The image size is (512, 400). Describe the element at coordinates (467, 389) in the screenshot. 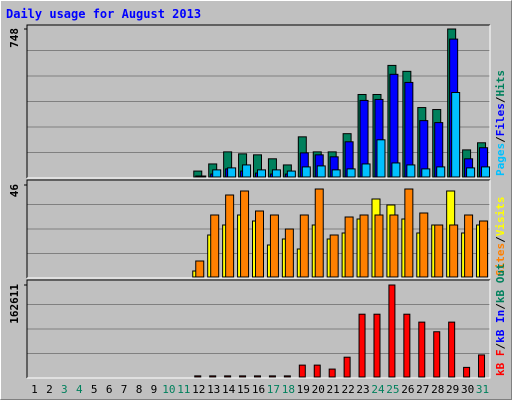

I see `x-tick-label: 30` at that location.